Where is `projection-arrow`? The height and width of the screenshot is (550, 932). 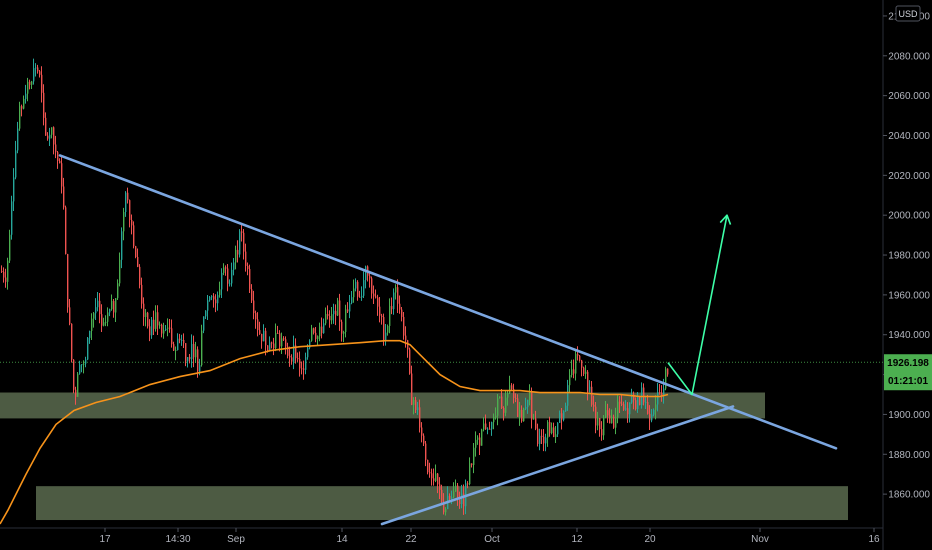 projection-arrow is located at coordinates (699, 305).